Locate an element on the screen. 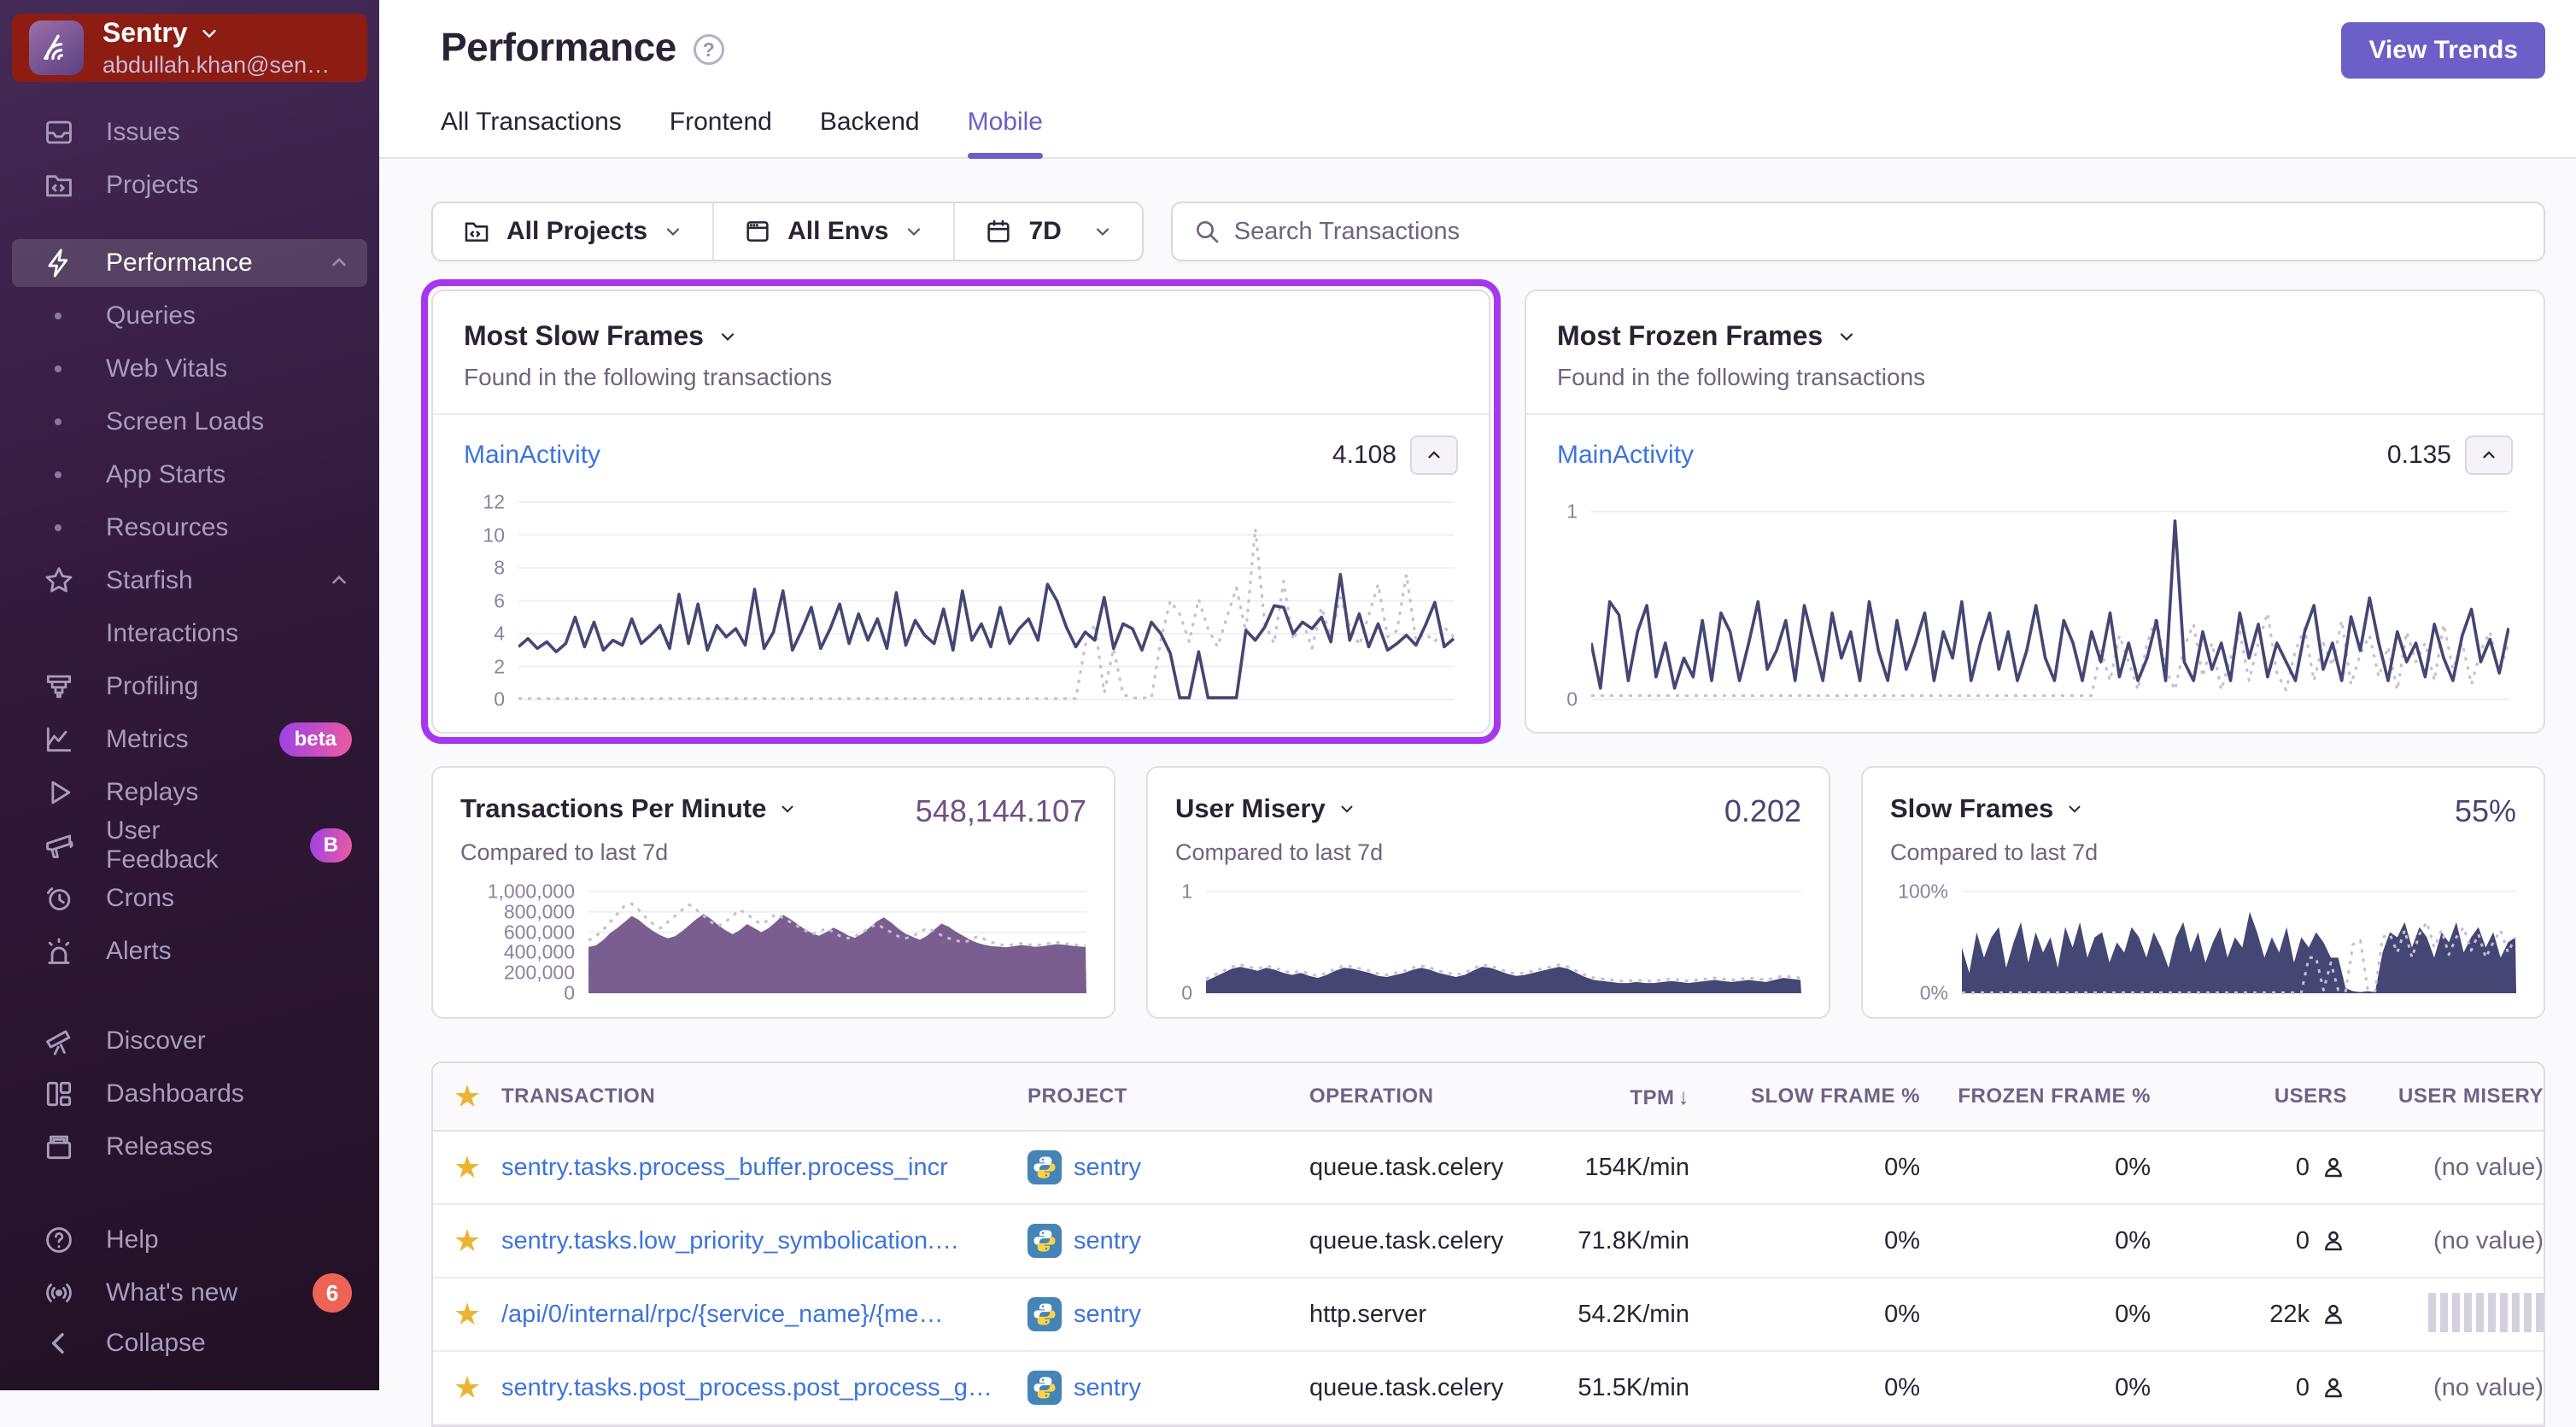 Image resolution: width=2576 pixels, height=1427 pixels. y-axis-label: 0 is located at coordinates (1567, 699).